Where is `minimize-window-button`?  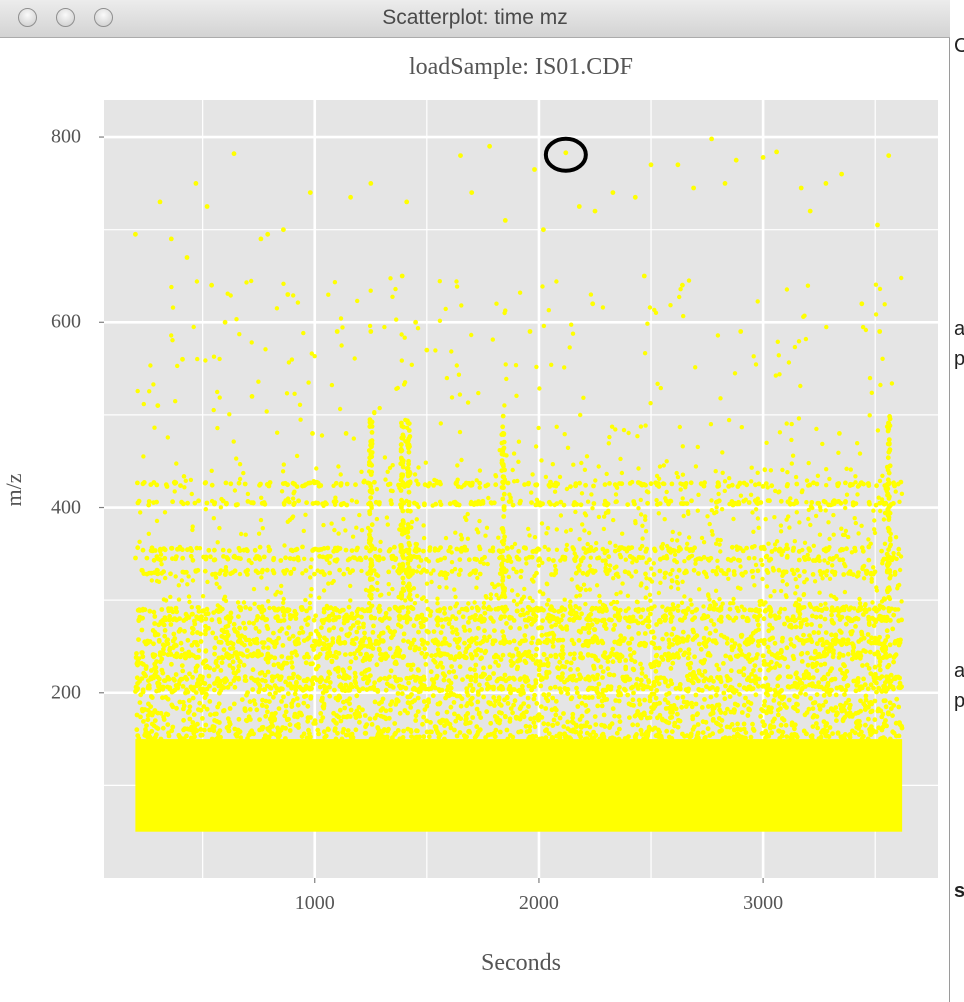
minimize-window-button is located at coordinates (65, 17).